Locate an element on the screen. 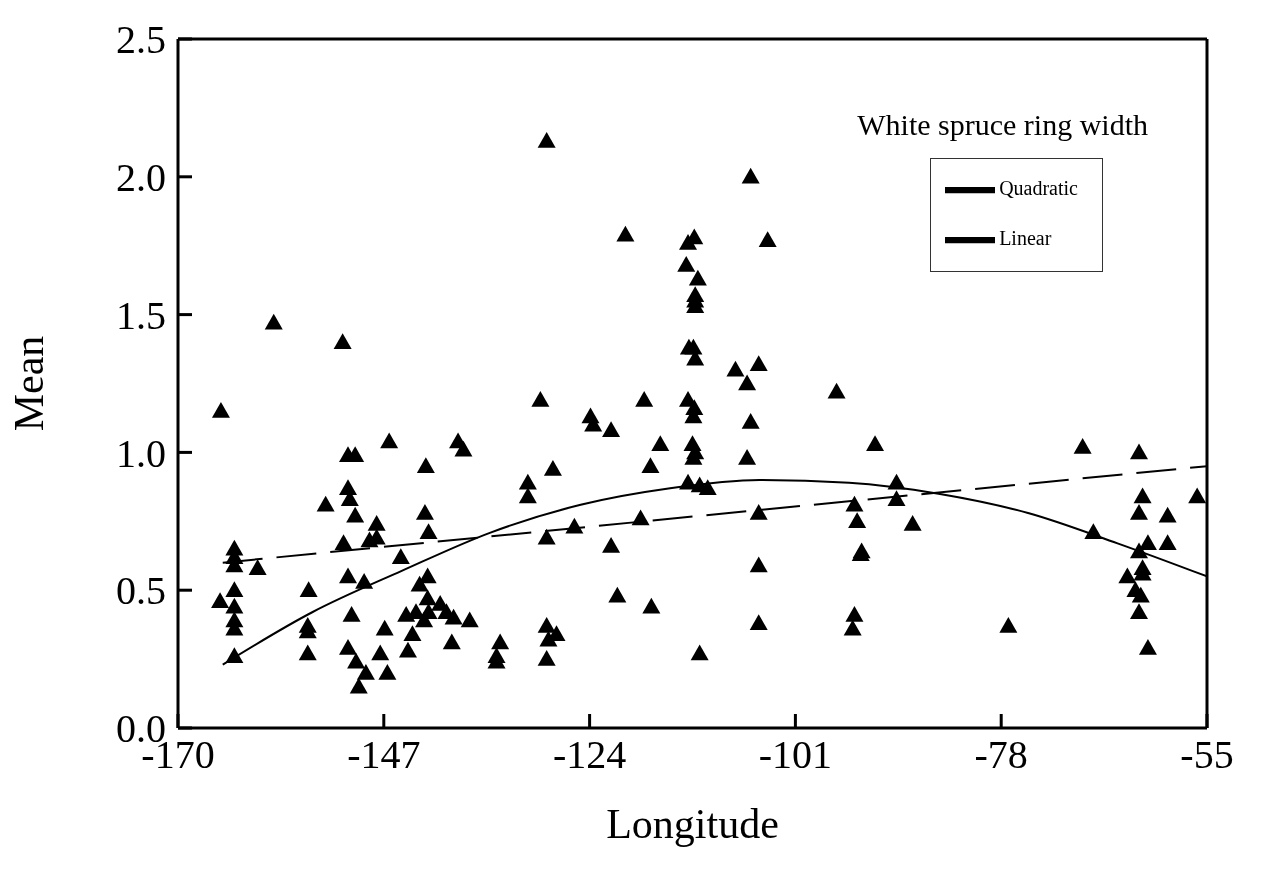  y-tick-label: 2.5 is located at coordinates (141, 40).